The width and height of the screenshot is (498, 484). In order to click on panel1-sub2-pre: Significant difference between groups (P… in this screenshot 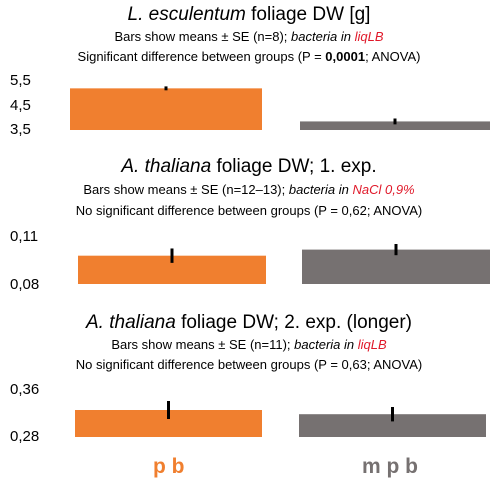, I will do `click(201, 56)`.